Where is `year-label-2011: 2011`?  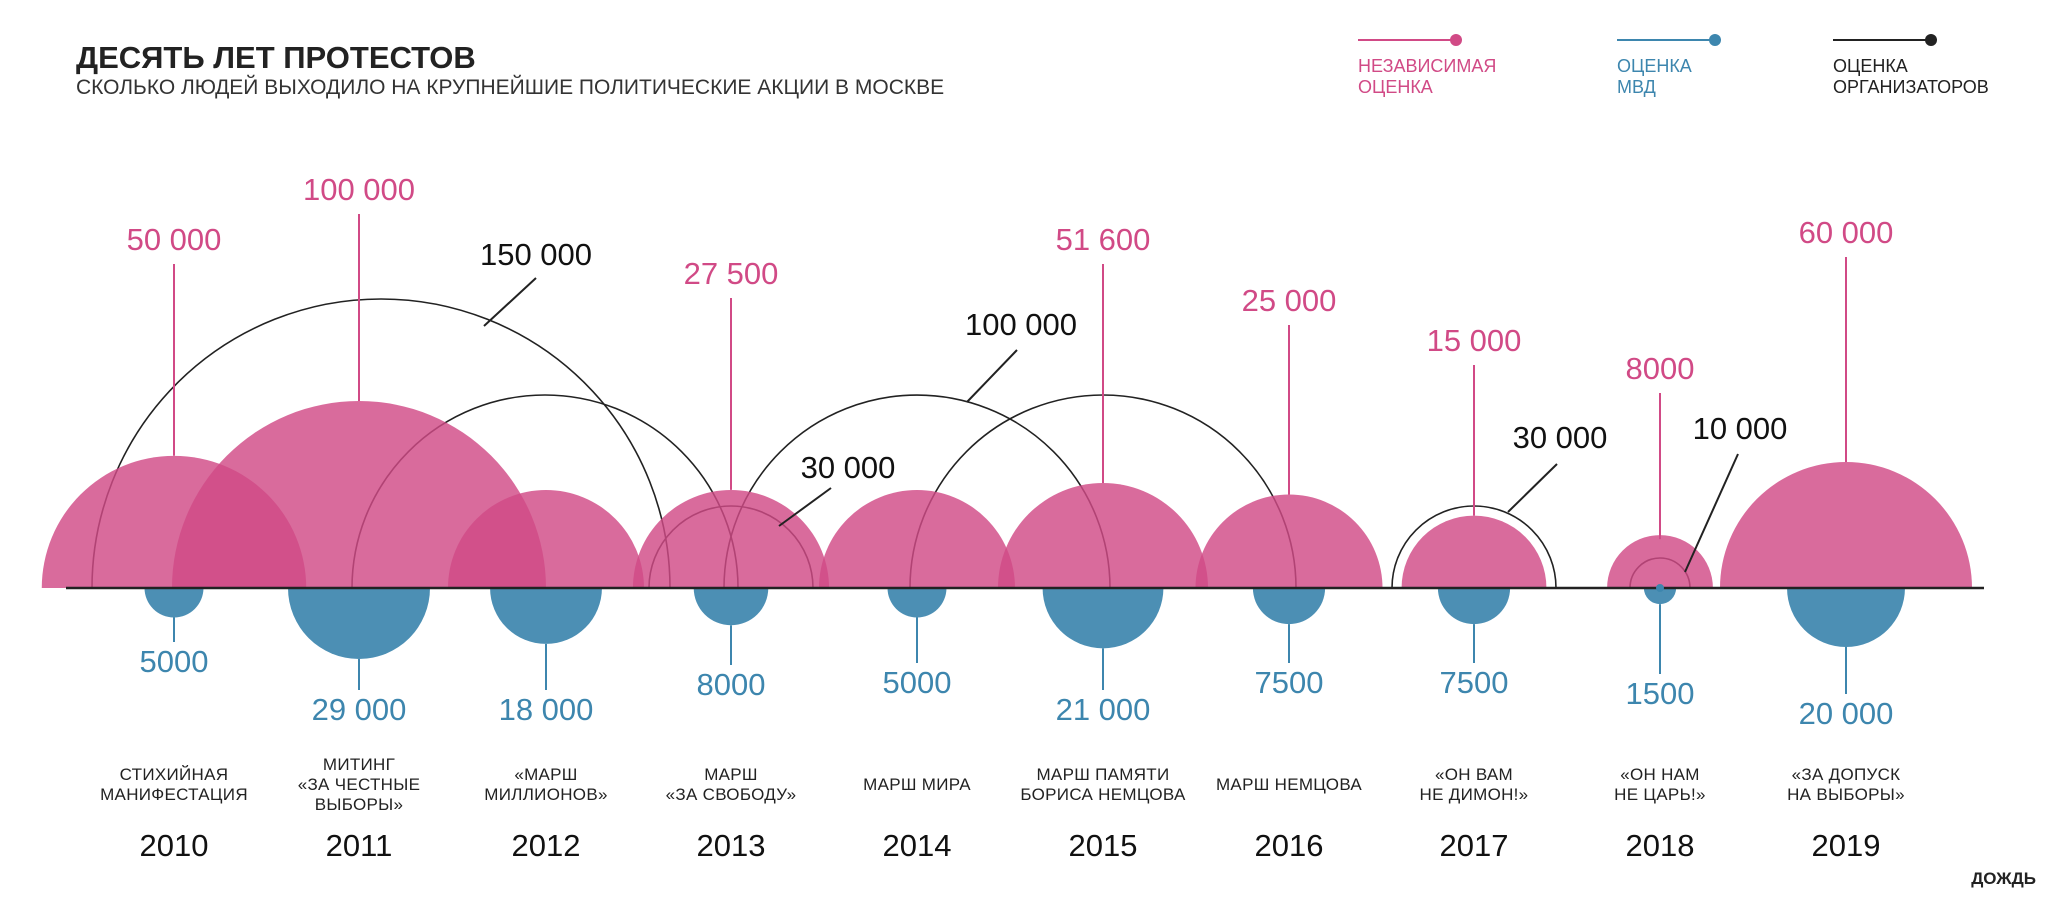 year-label-2011: 2011 is located at coordinates (359, 845).